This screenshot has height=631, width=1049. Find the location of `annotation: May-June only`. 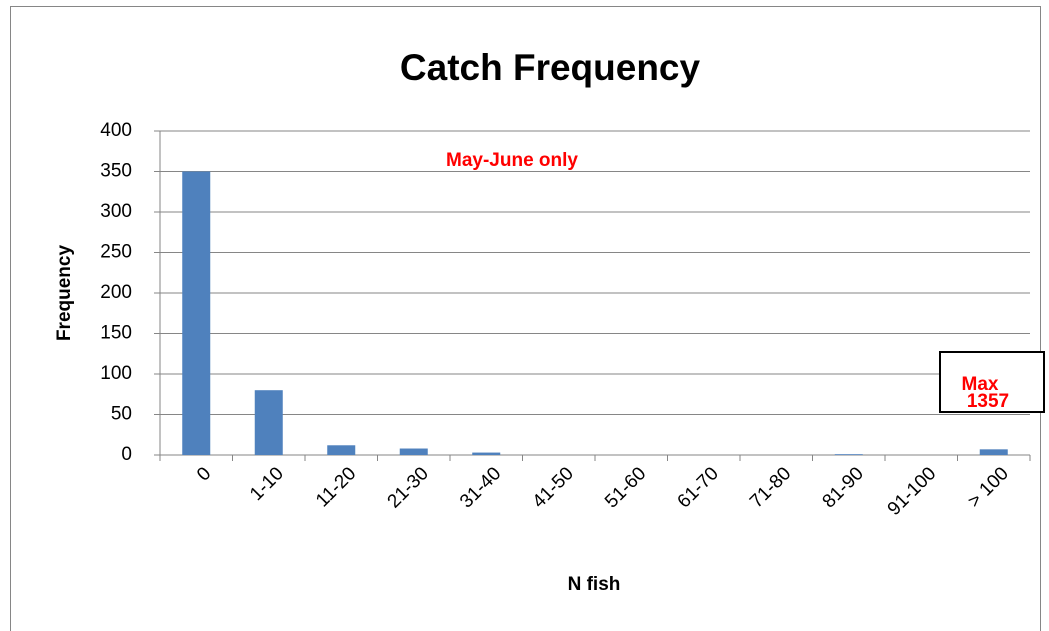

annotation: May-June only is located at coordinates (512, 160).